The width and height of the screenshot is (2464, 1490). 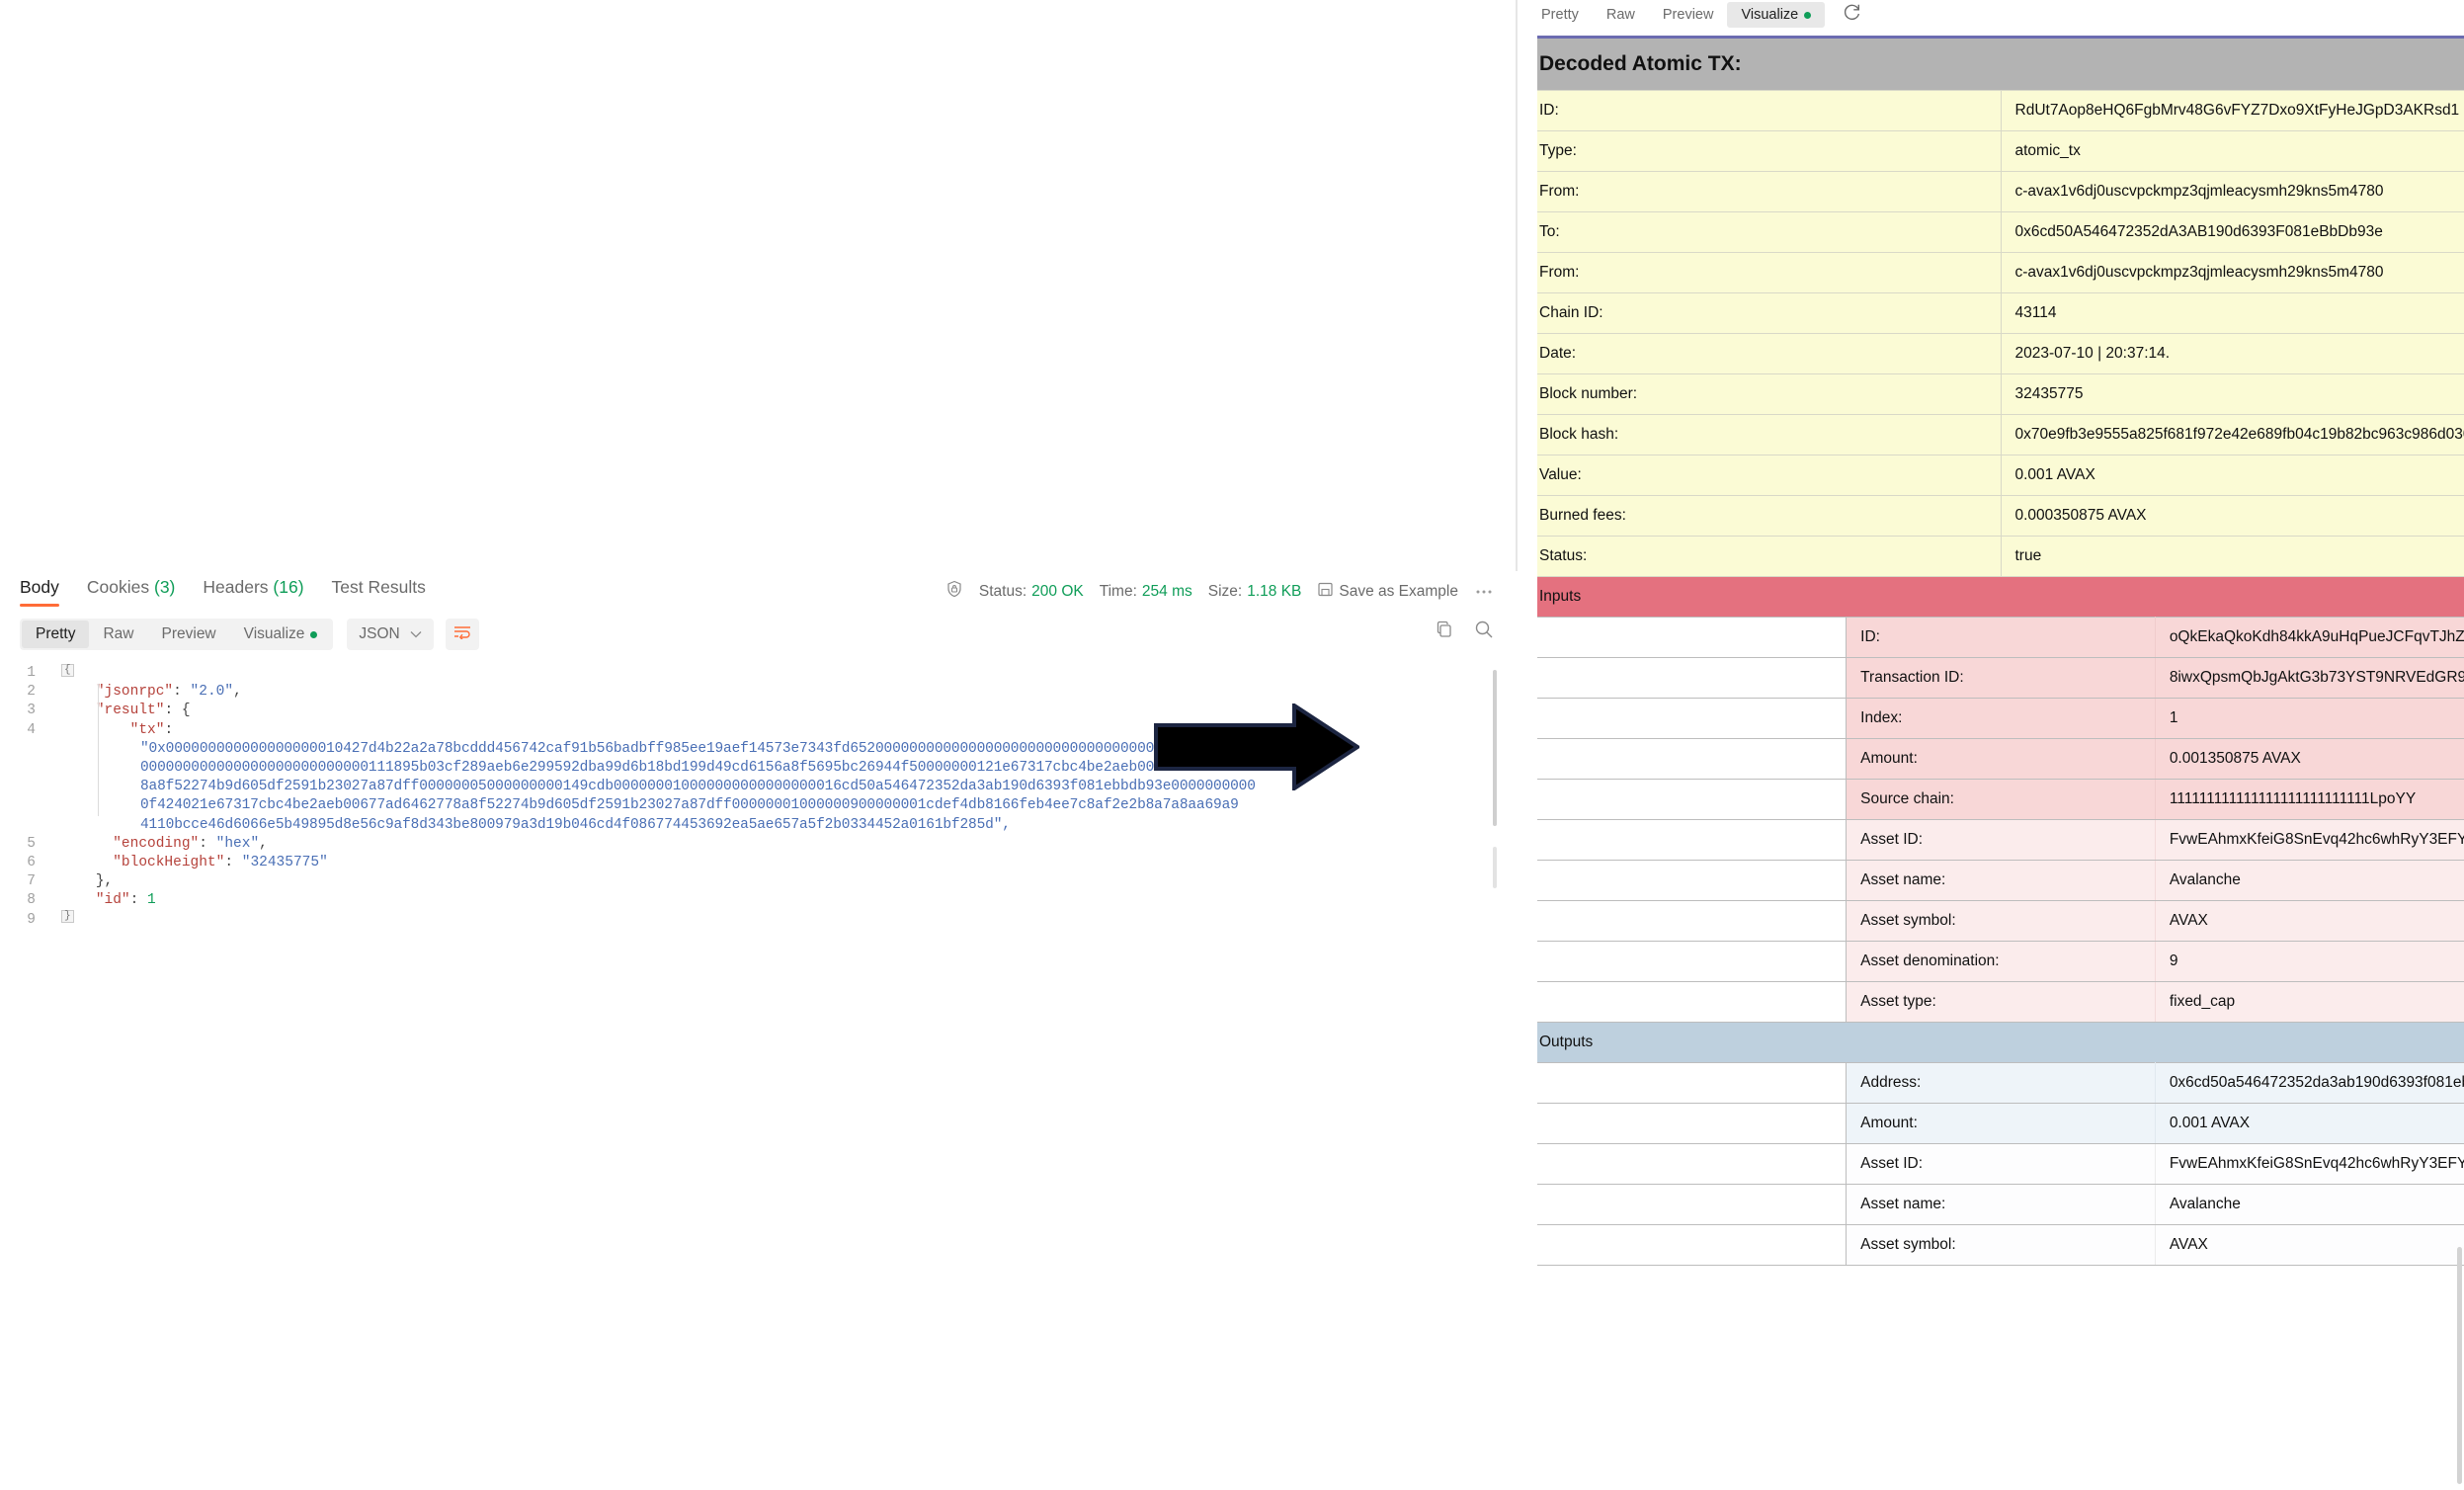 What do you see at coordinates (1484, 632) in the screenshot?
I see `search-icon` at bounding box center [1484, 632].